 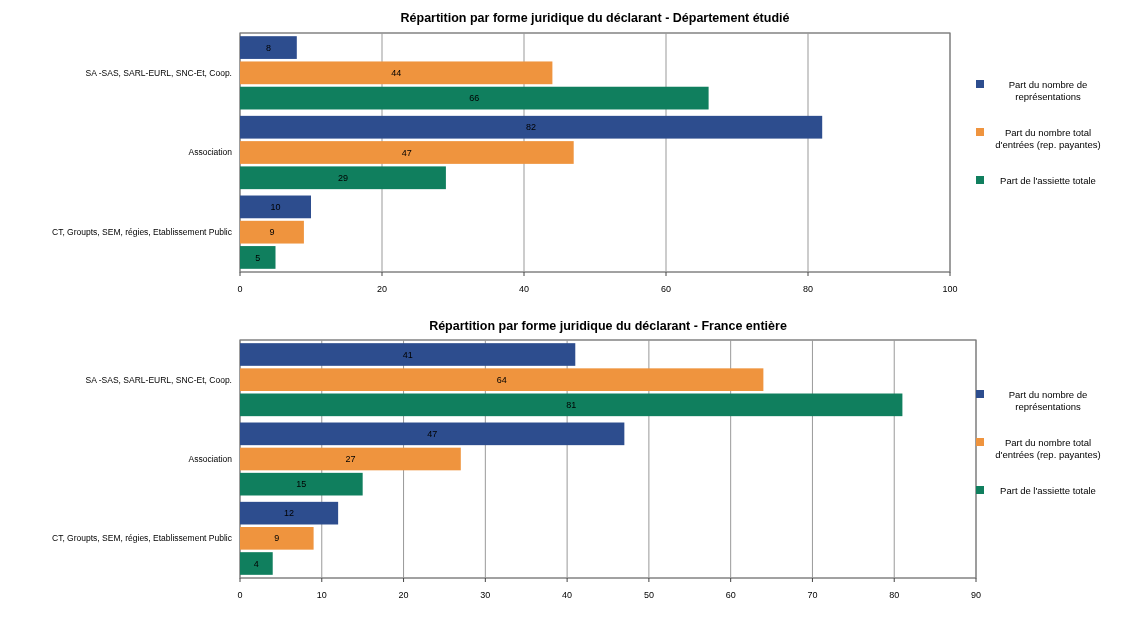 I want to click on data-label: 41, so click(x=407, y=354).